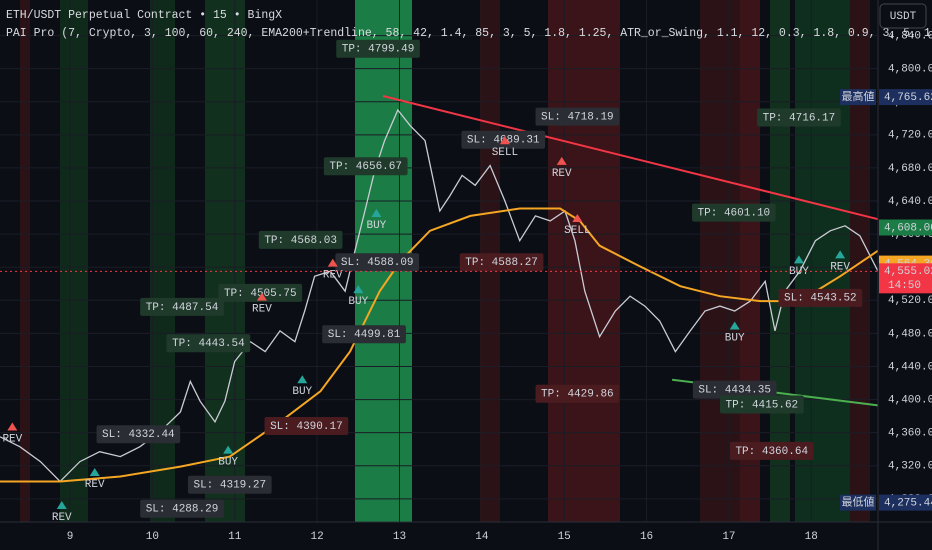 The image size is (932, 550). I want to click on currency-button, so click(903, 16).